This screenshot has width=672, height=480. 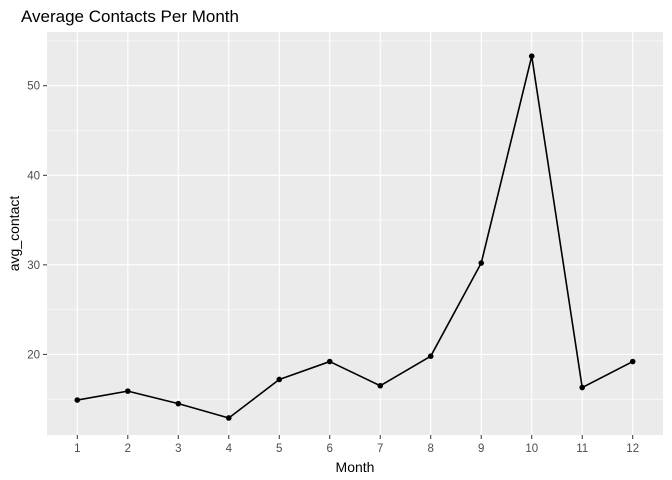 I want to click on x-tick-label: 6, so click(x=330, y=449).